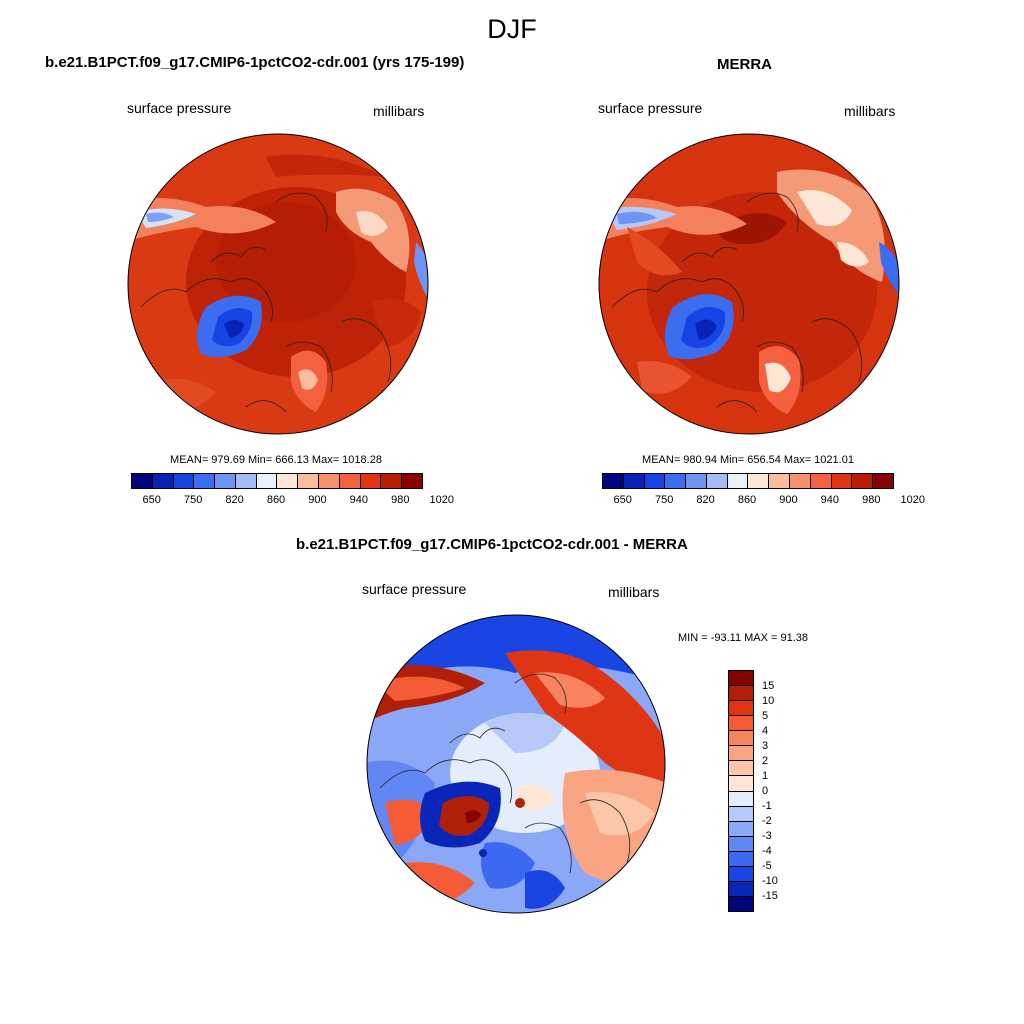  What do you see at coordinates (912, 500) in the screenshot?
I see `obs-colorbar-tick-label: 1020` at bounding box center [912, 500].